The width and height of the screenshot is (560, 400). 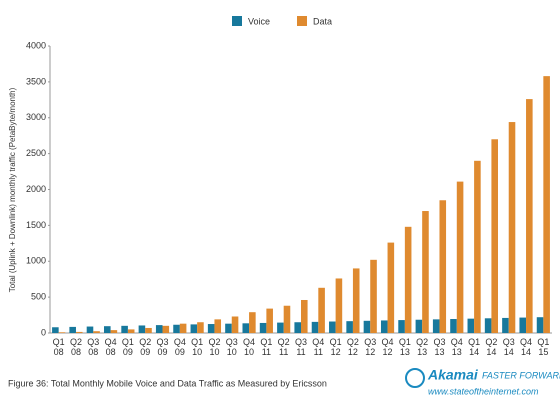 I want to click on x-tick-label: Q1 09, so click(x=128, y=347).